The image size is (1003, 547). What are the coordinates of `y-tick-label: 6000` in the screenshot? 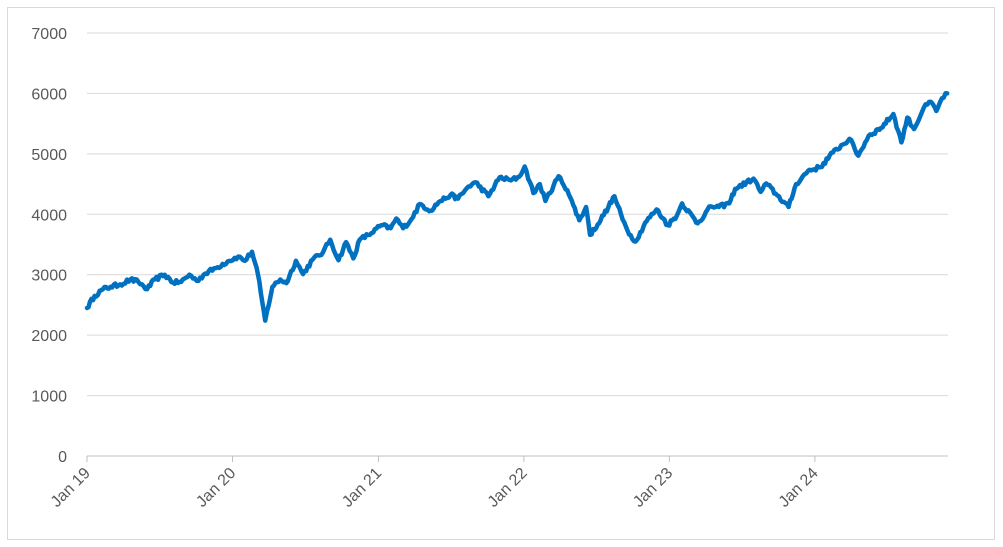 It's located at (49, 94).